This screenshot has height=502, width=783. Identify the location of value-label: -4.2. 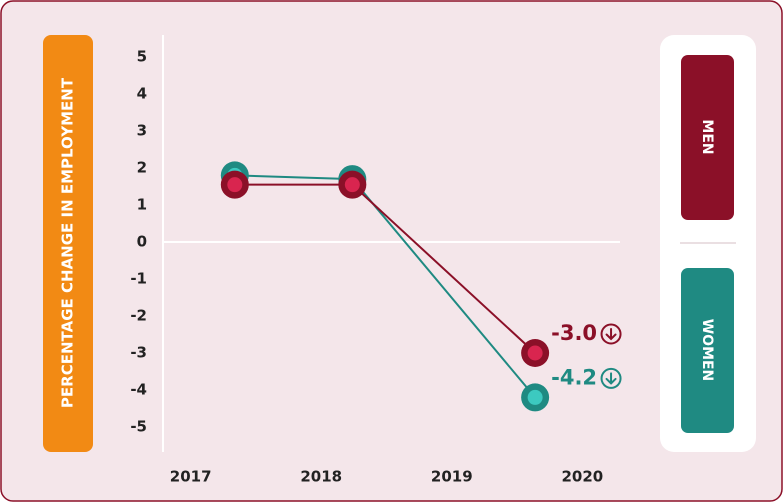
(574, 377).